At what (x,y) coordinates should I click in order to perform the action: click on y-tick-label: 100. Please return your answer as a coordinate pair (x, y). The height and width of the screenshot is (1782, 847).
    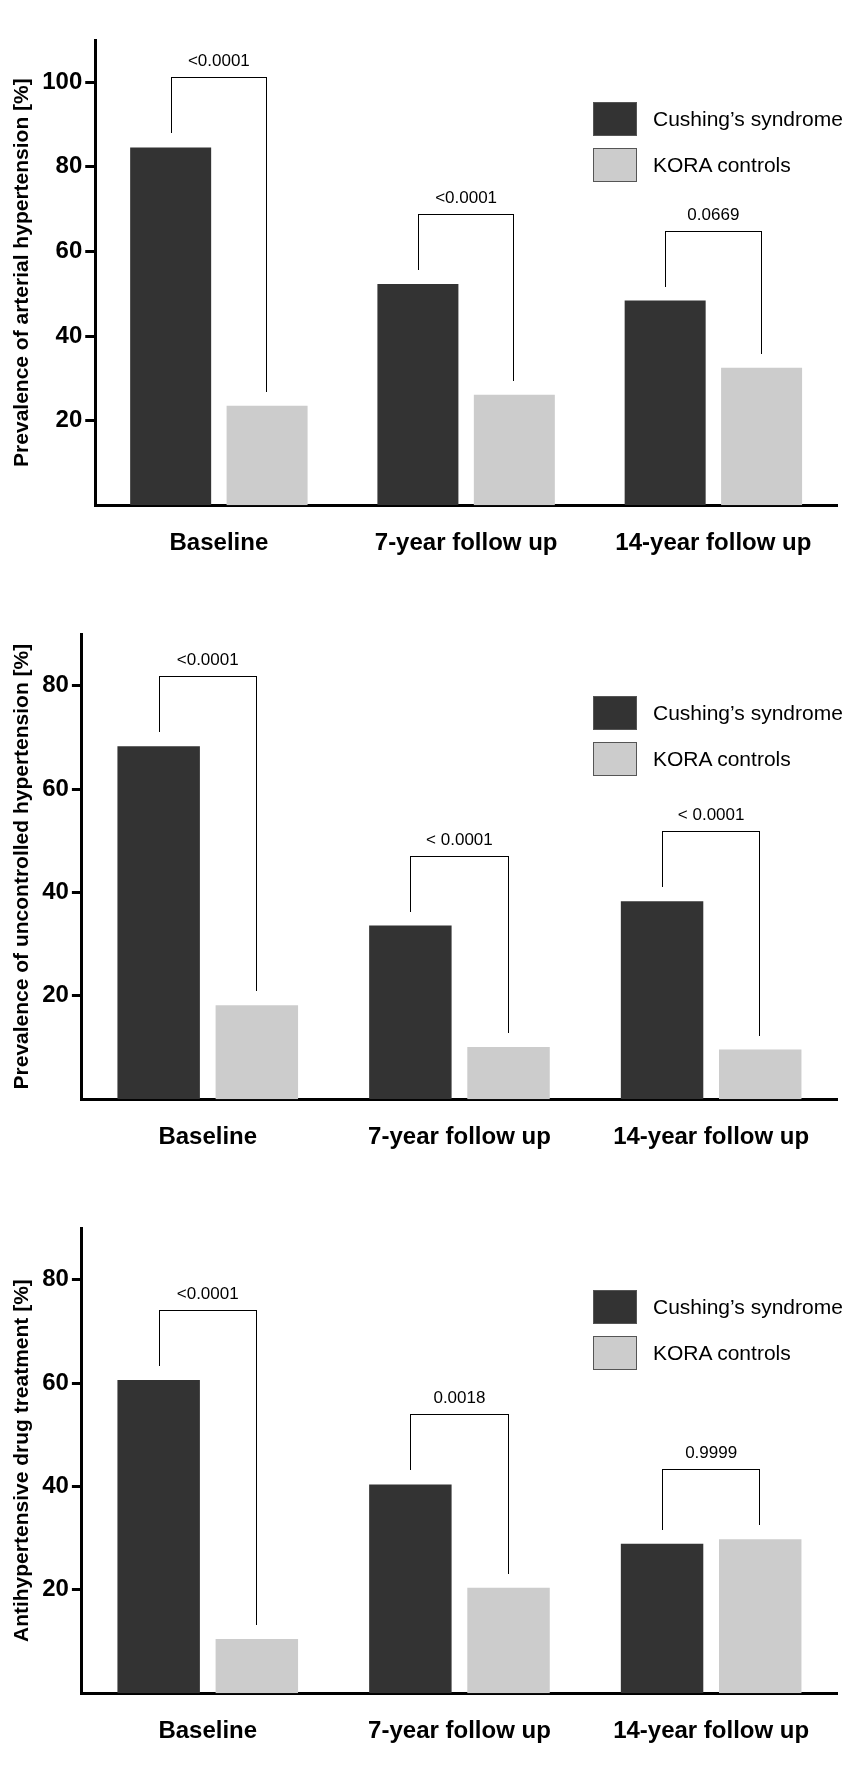
    Looking at the image, I should click on (62, 80).